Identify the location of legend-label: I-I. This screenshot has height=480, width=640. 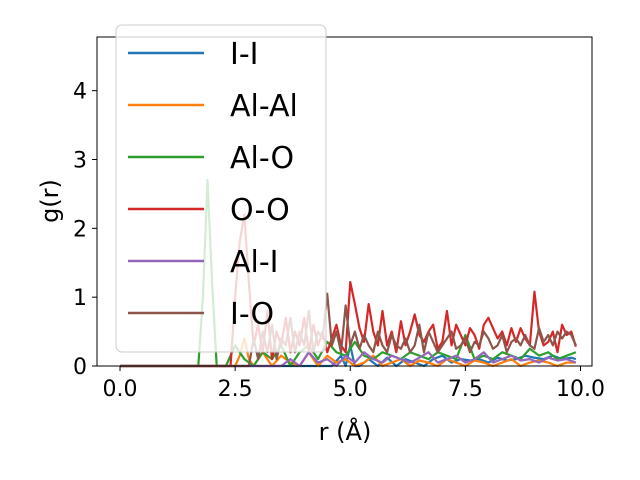
(244, 54).